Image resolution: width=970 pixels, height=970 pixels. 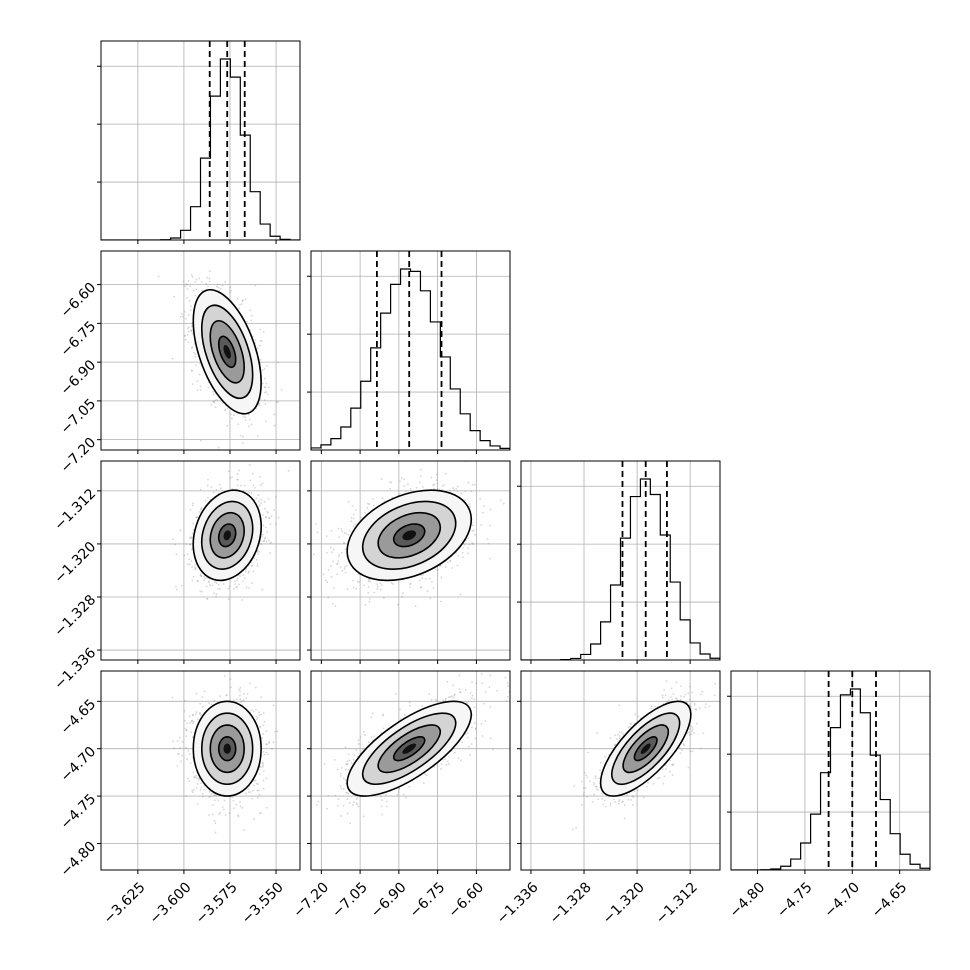 What do you see at coordinates (411, 534) in the screenshot?
I see `panel-body` at bounding box center [411, 534].